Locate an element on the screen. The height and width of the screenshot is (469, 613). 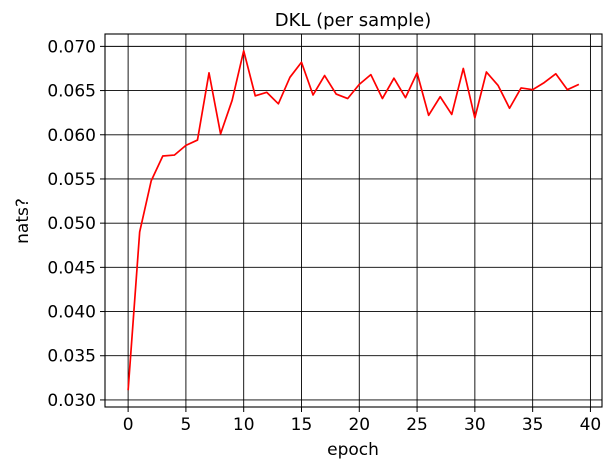
x-tick-label: 40 is located at coordinates (591, 425).